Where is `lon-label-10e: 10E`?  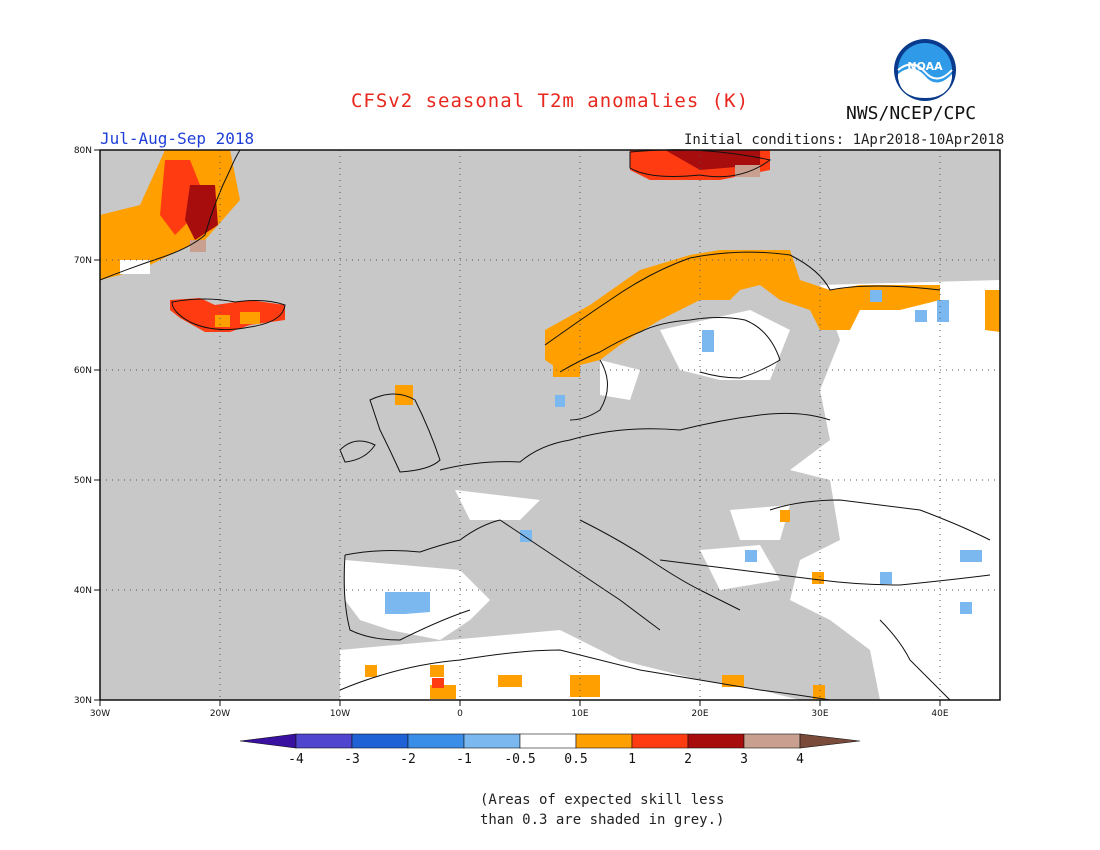
lon-label-10e: 10E is located at coordinates (579, 714).